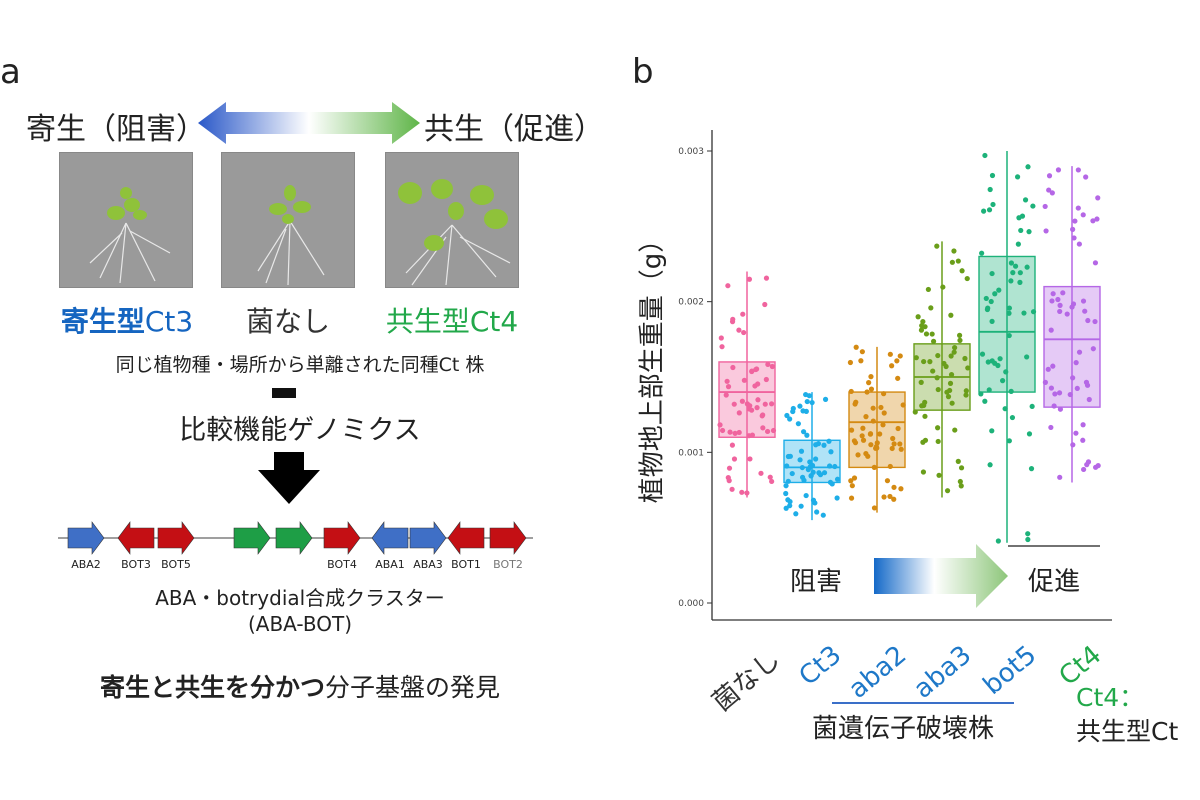 This screenshot has width=1200, height=800. What do you see at coordinates (126, 220) in the screenshot?
I see `photo-ct3-plant` at bounding box center [126, 220].